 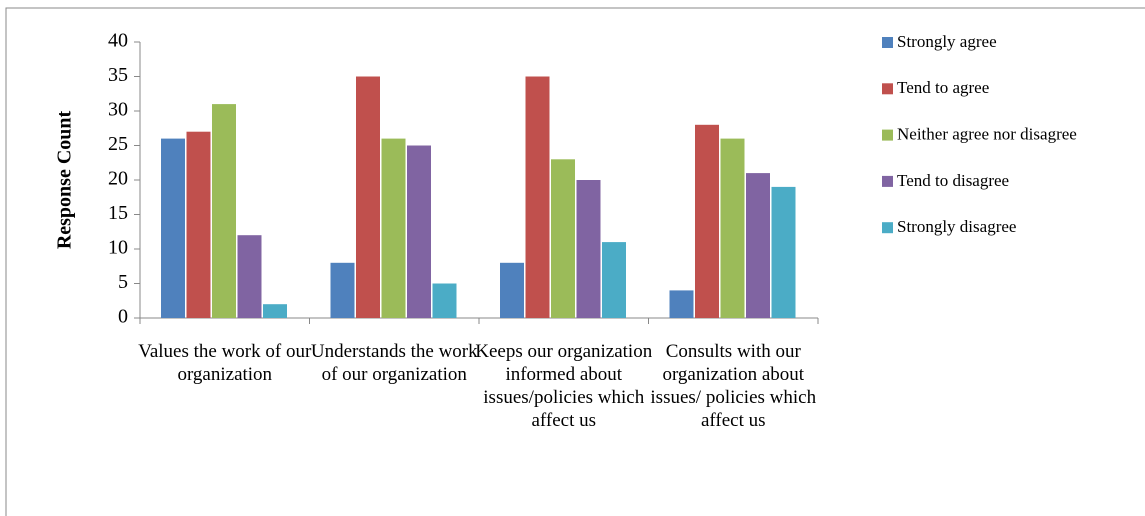 I want to click on y-tick-label: 20, so click(x=118, y=179).